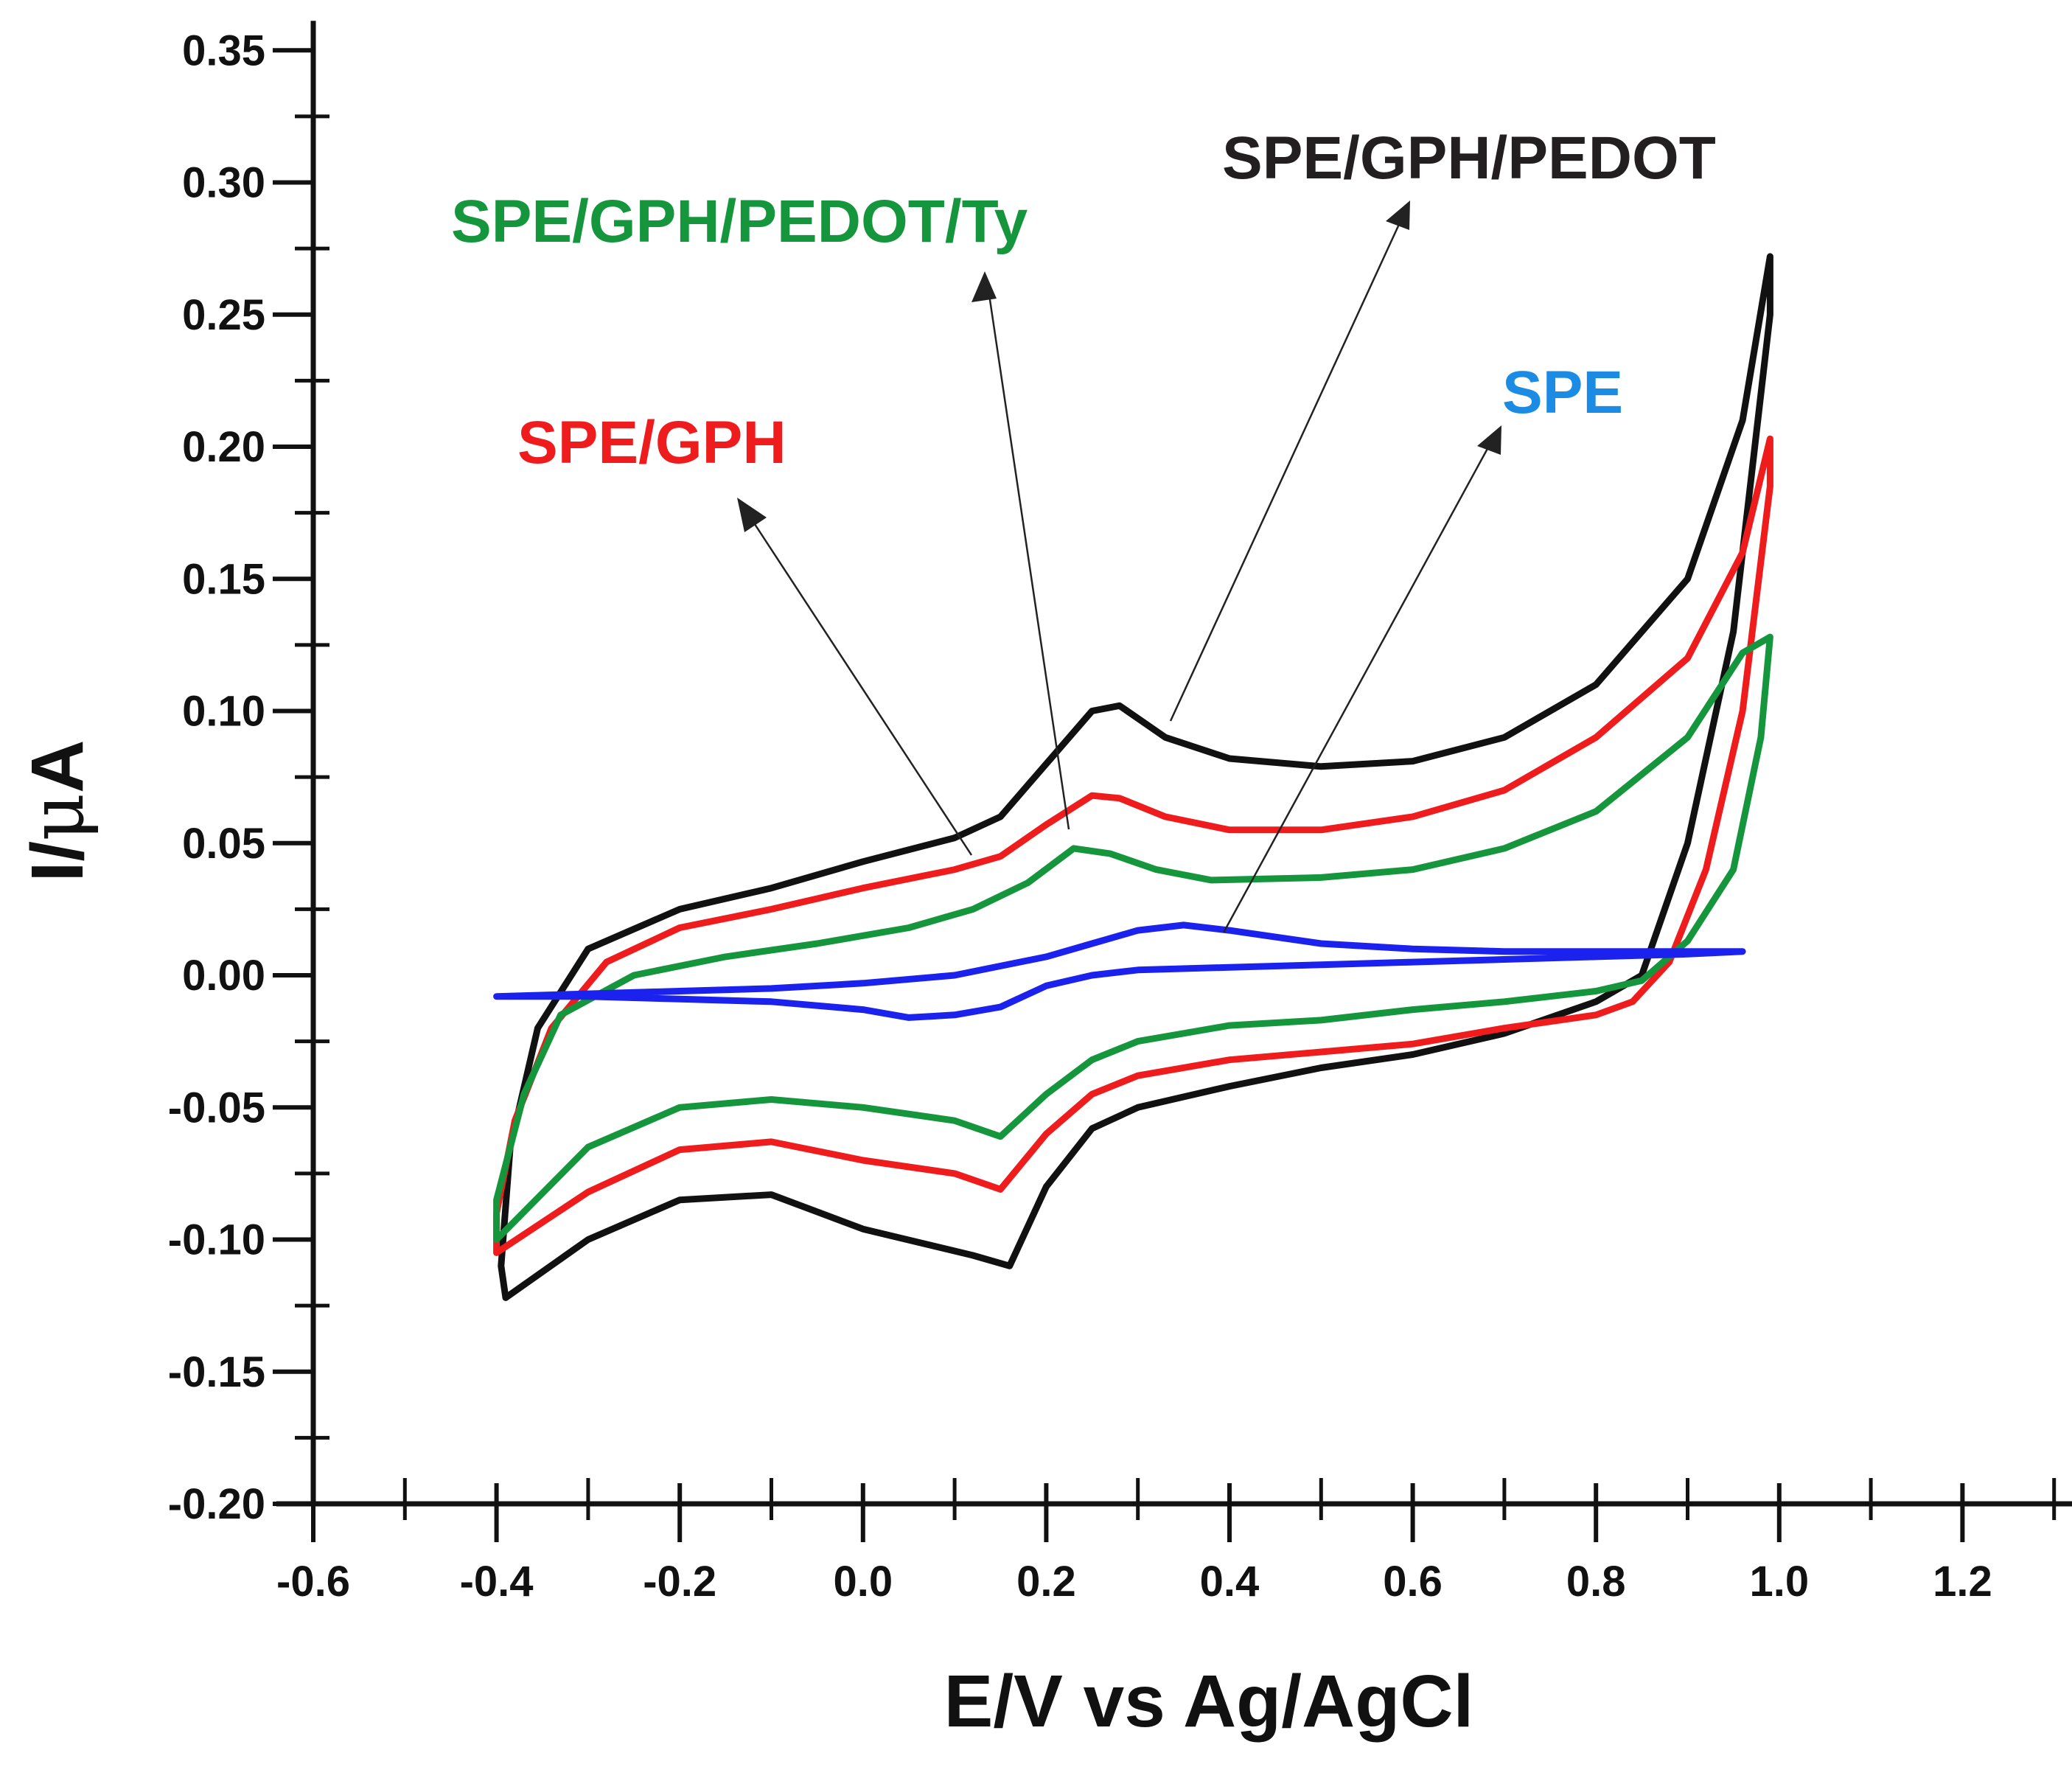  What do you see at coordinates (1413, 1582) in the screenshot?
I see `x-tick-label: 0.6` at bounding box center [1413, 1582].